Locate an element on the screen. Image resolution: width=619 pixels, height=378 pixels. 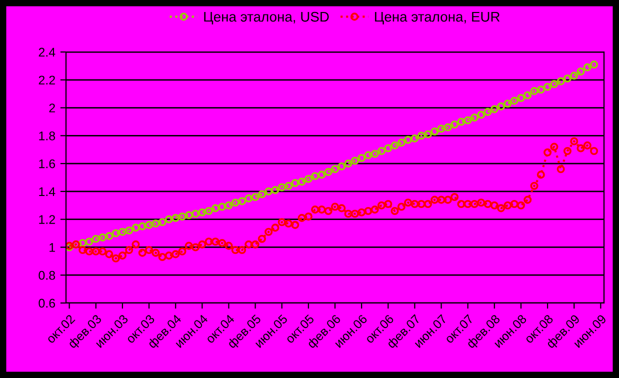
y-tick-label: 2.4 is located at coordinates (47, 52).